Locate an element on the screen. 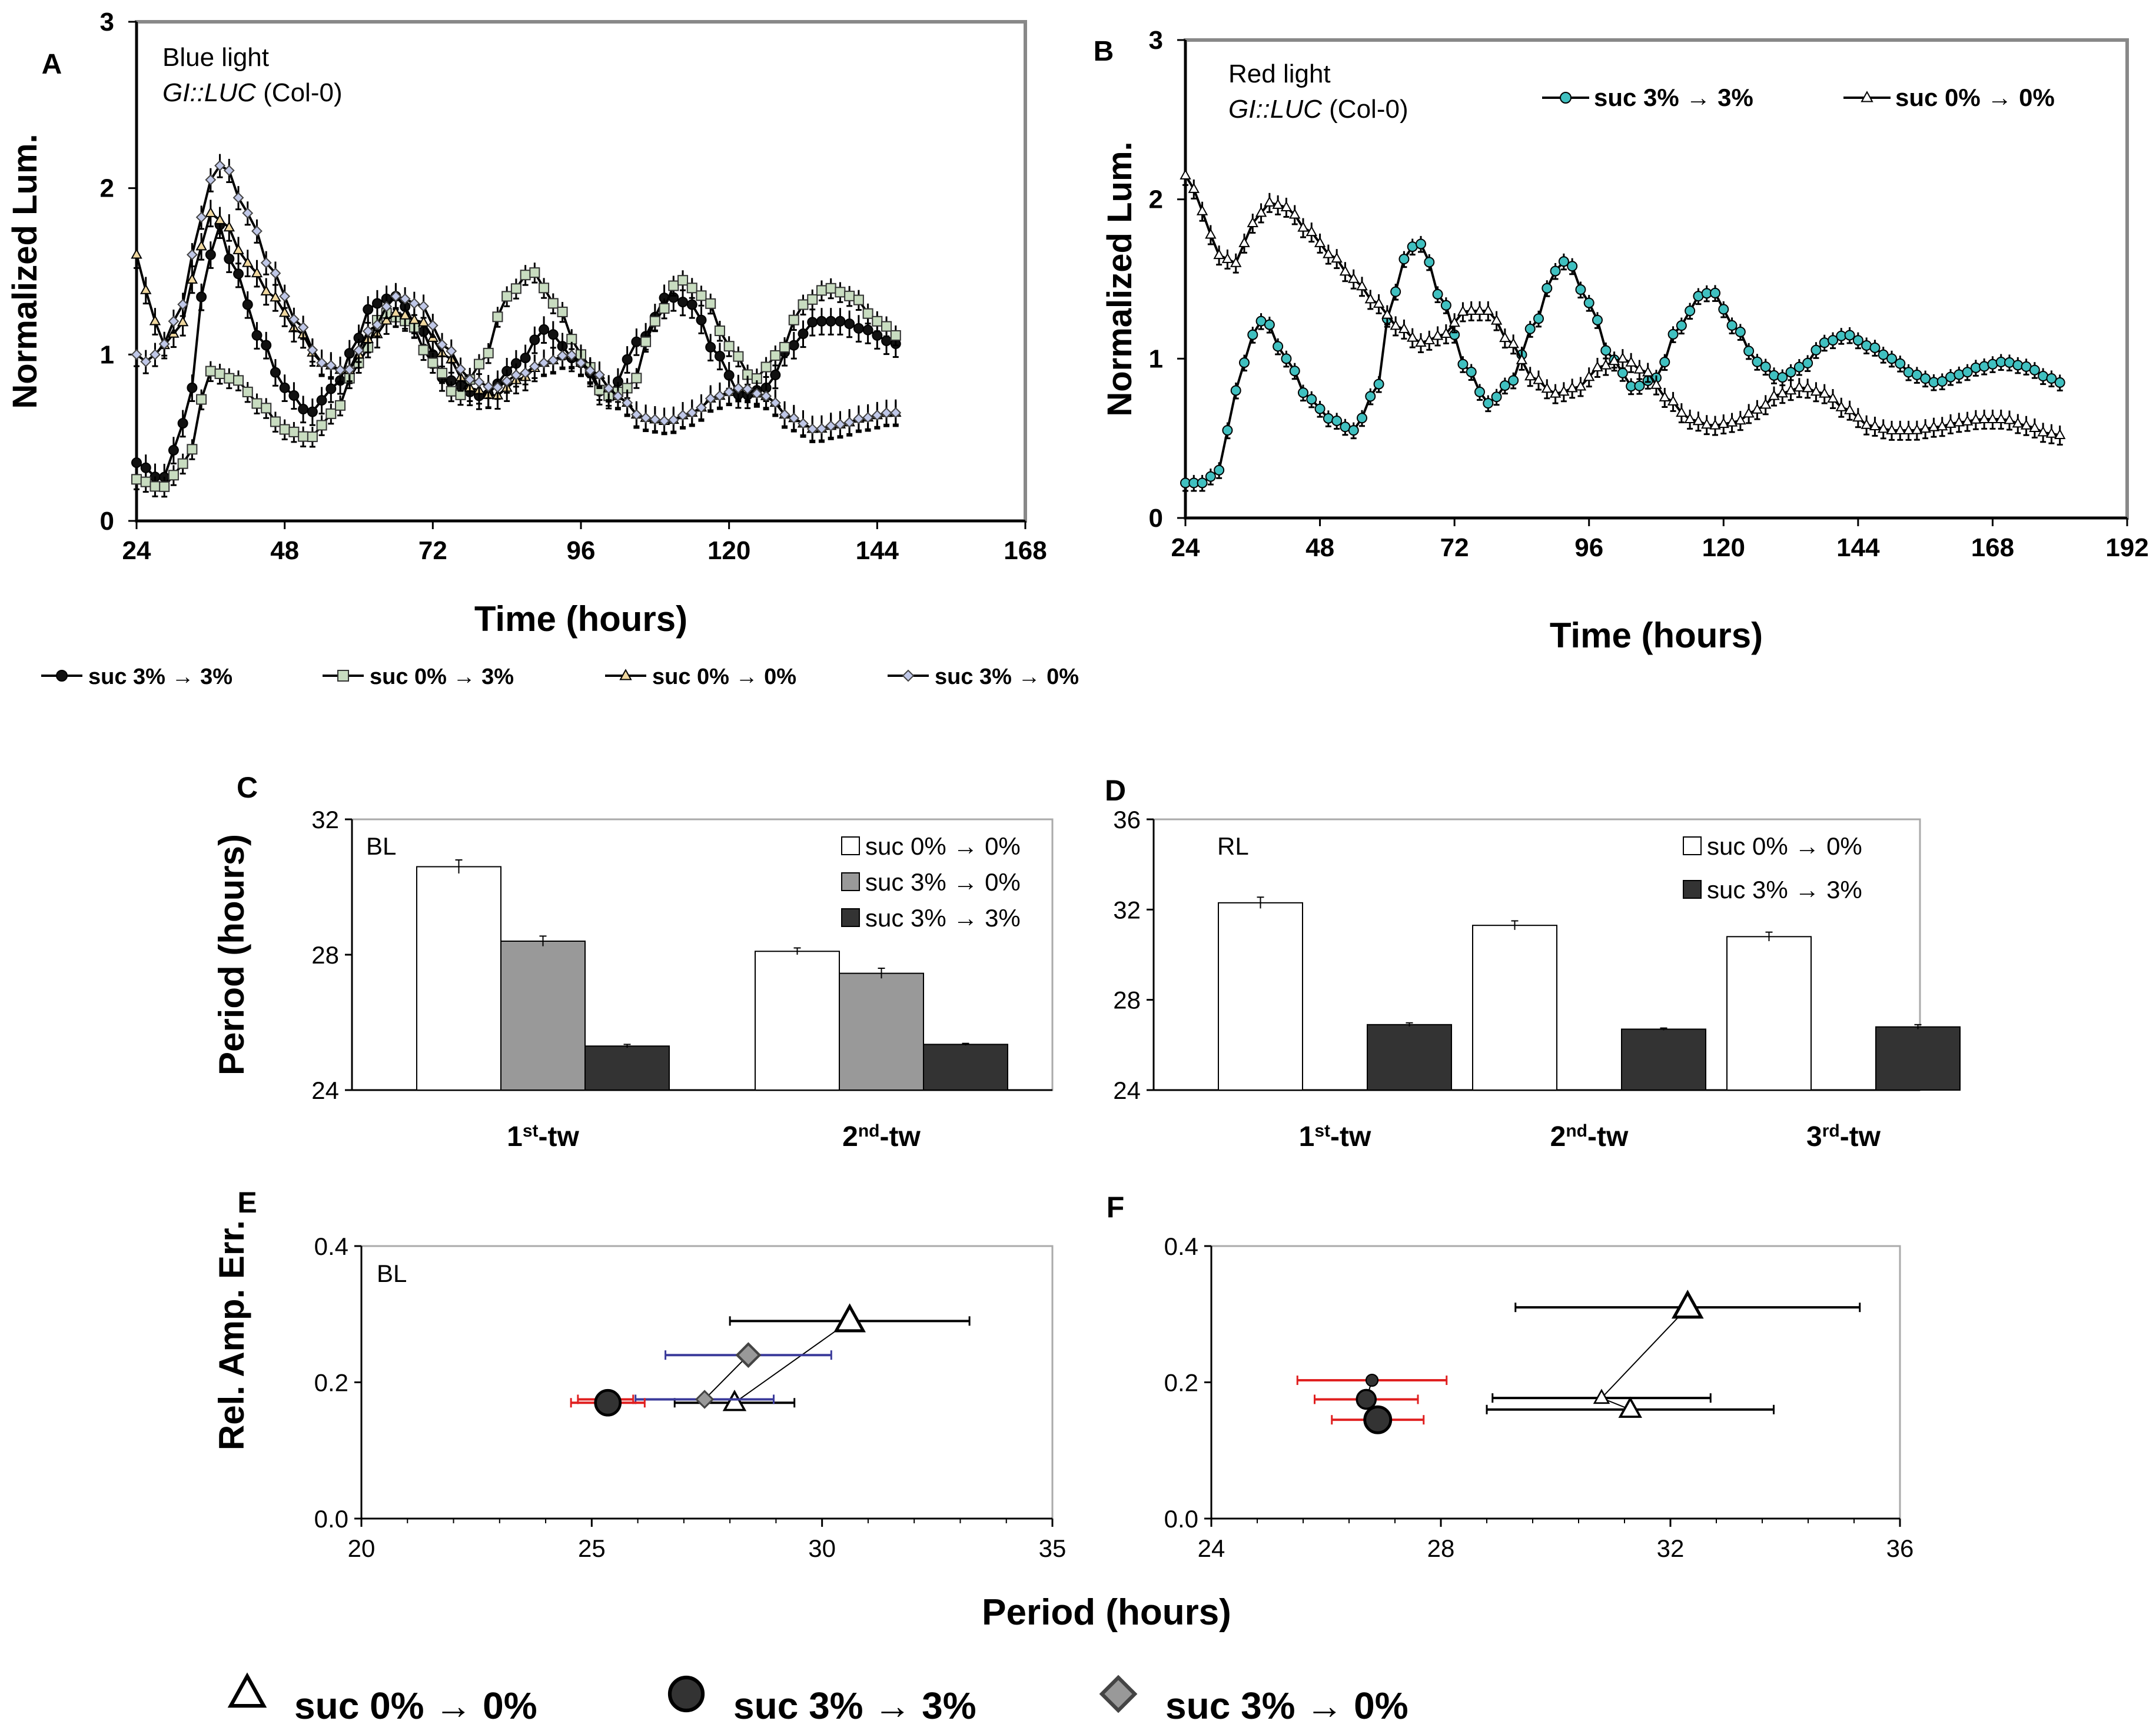  category-label-part: 1 is located at coordinates (515, 1136).